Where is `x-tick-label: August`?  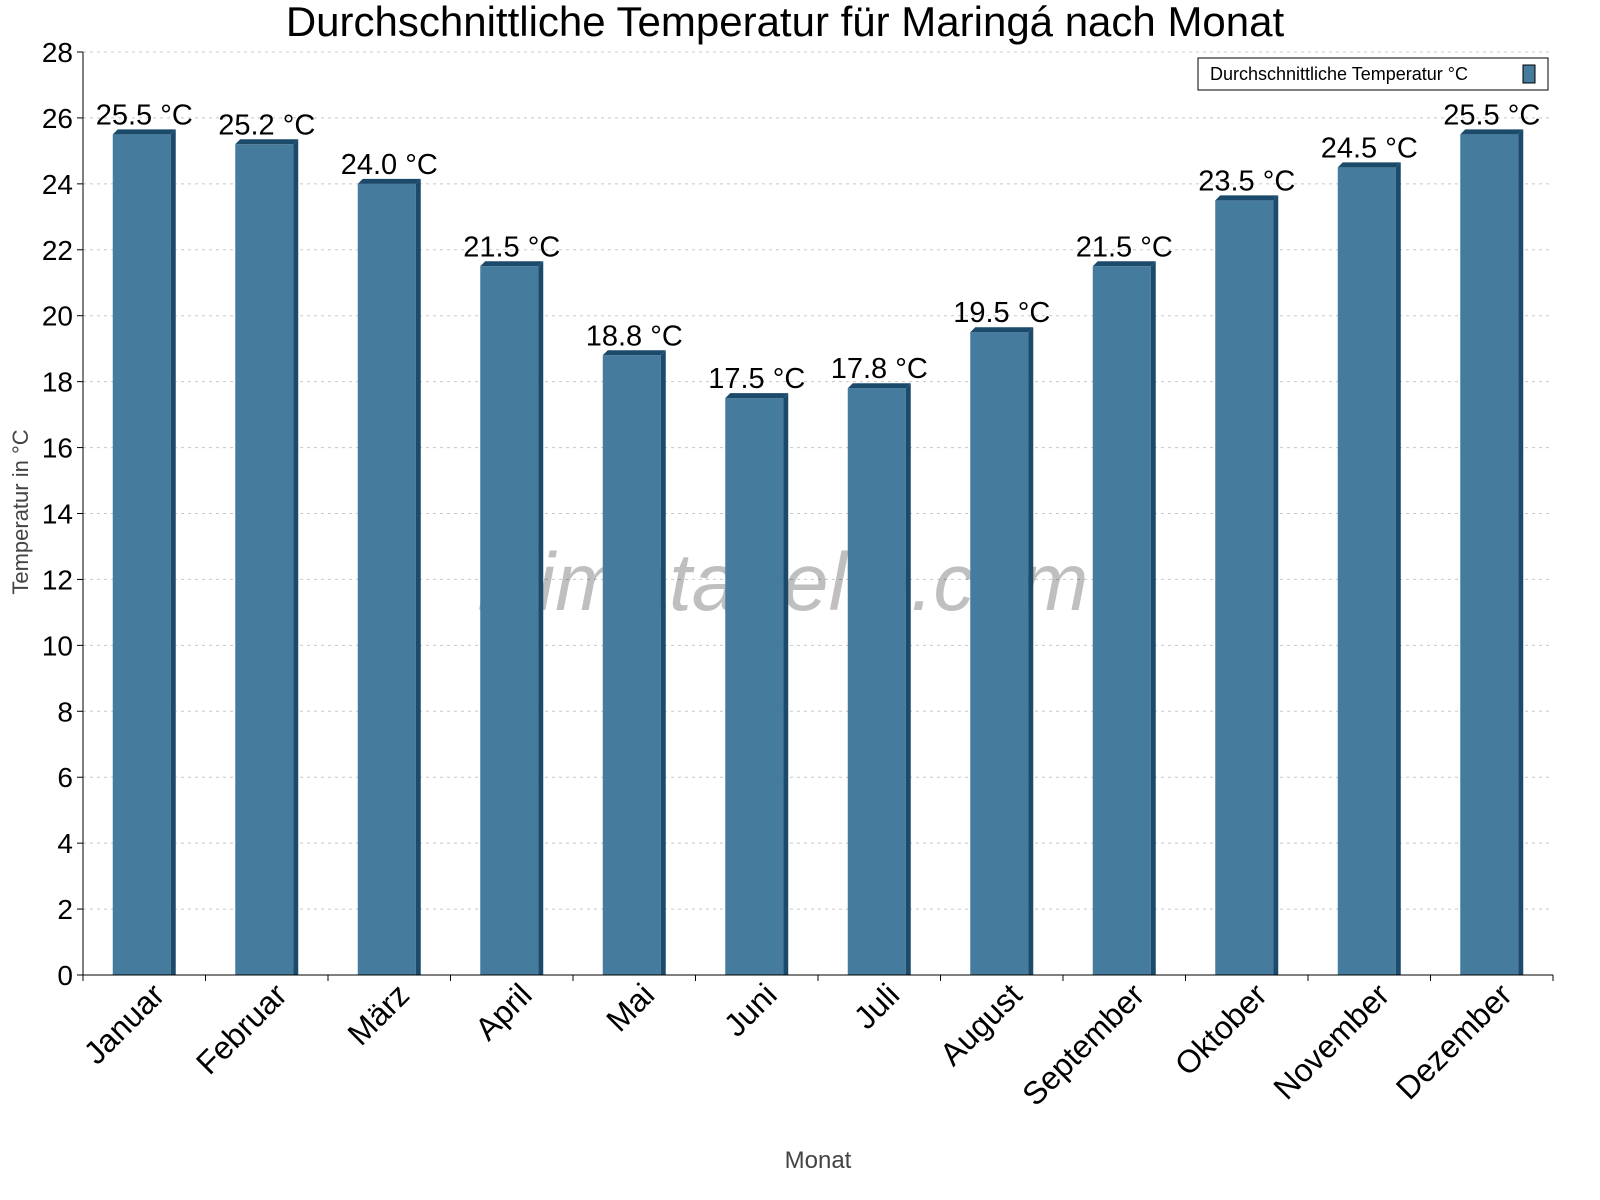
x-tick-label: August is located at coordinates (981, 1024).